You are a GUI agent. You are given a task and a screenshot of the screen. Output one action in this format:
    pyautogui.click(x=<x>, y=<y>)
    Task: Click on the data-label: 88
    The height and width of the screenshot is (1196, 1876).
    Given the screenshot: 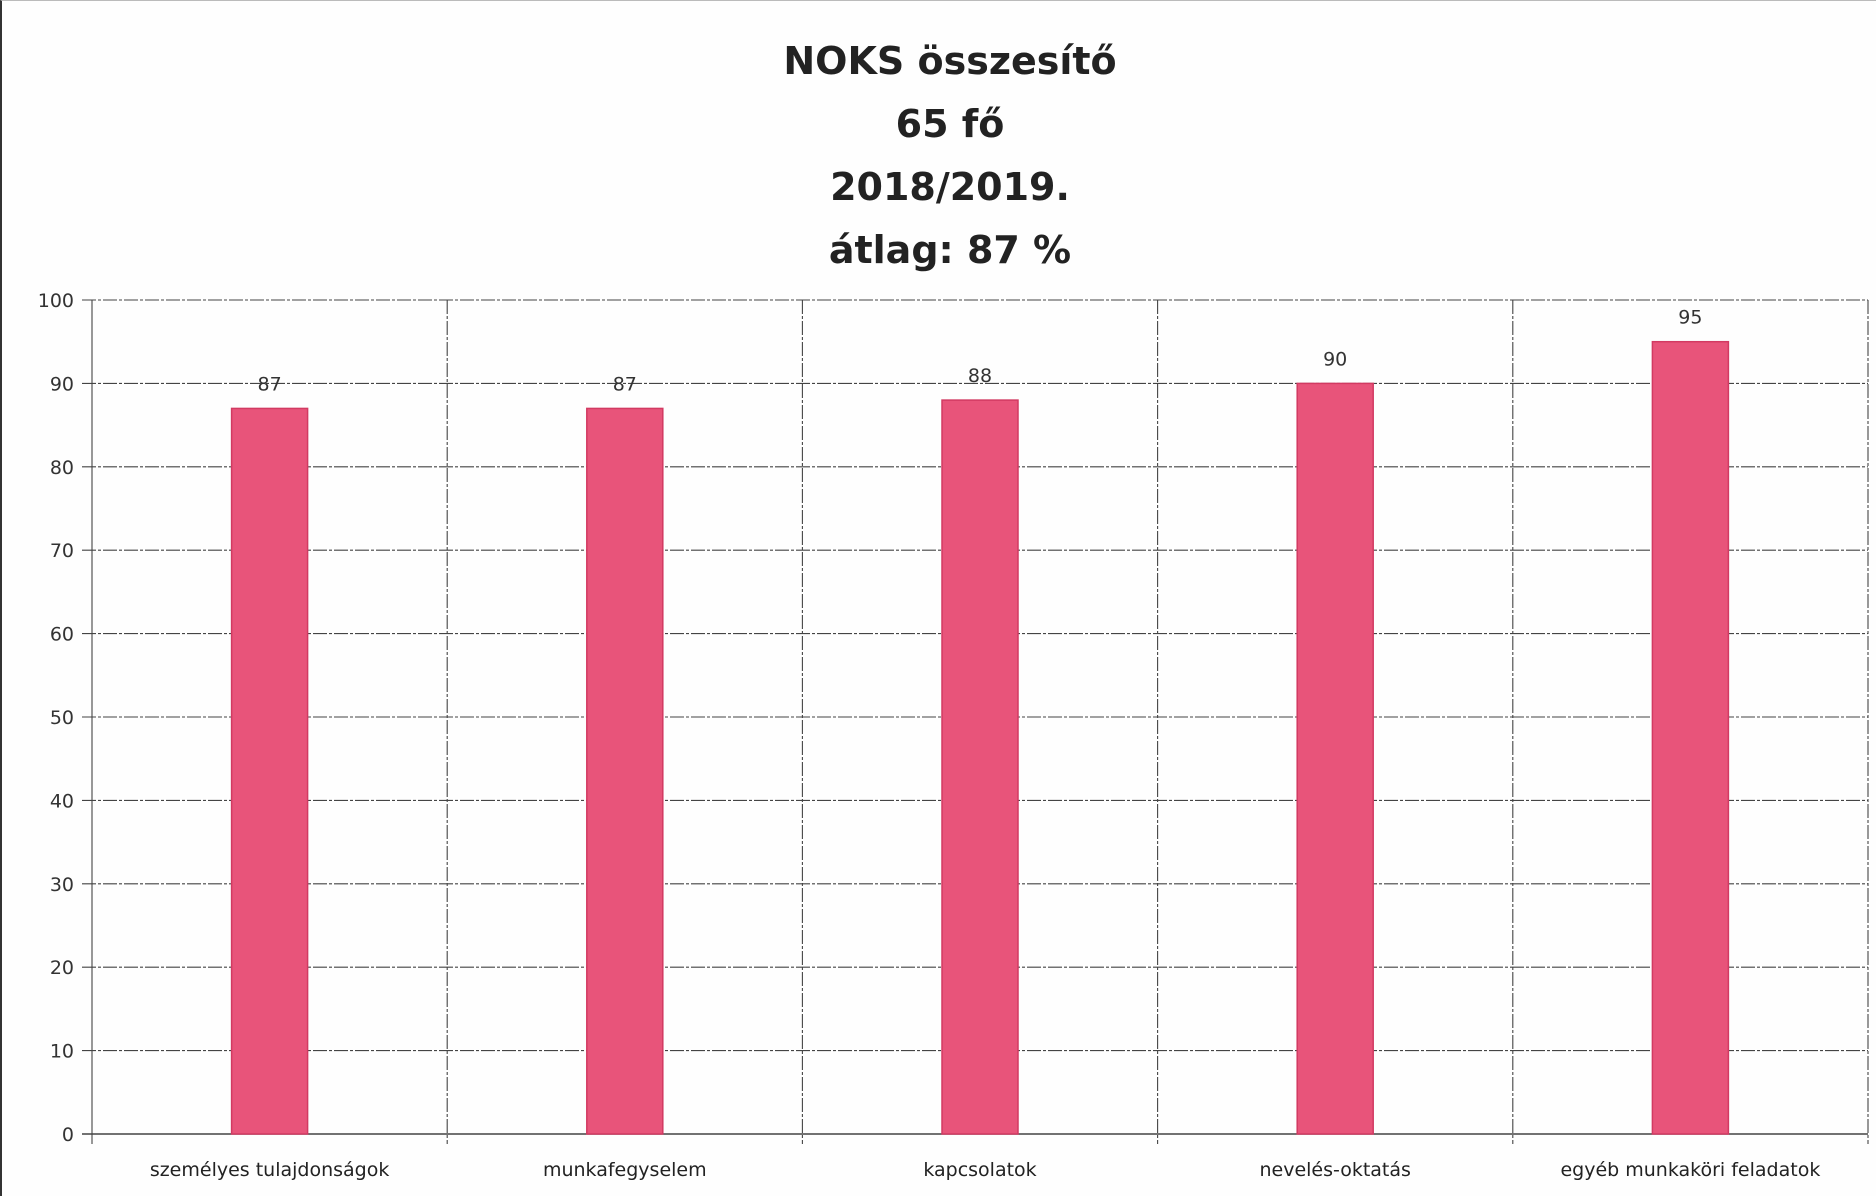 What is the action you would take?
    pyautogui.click(x=980, y=376)
    